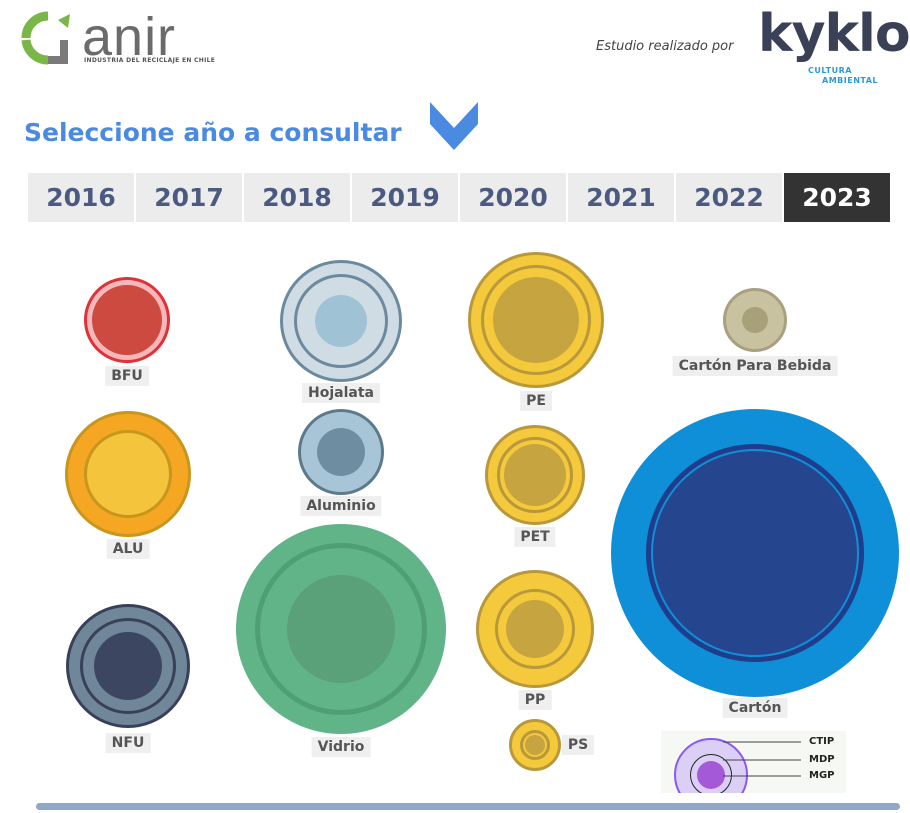 The image size is (910, 813). Describe the element at coordinates (48, 38) in the screenshot. I see `anir-logo` at that location.